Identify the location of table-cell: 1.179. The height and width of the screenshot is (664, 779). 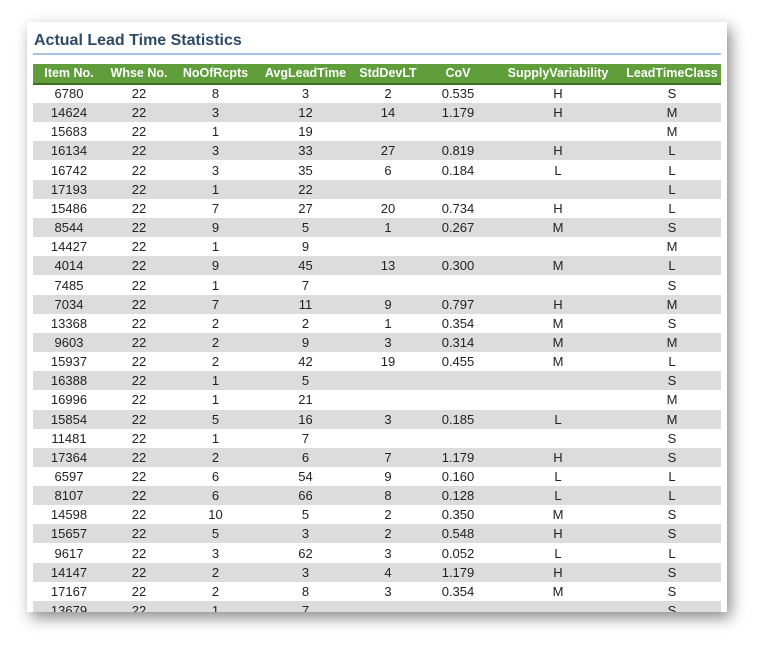
(458, 457).